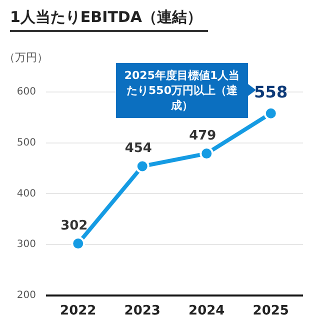  What do you see at coordinates (138, 148) in the screenshot?
I see `data-label: 454` at bounding box center [138, 148].